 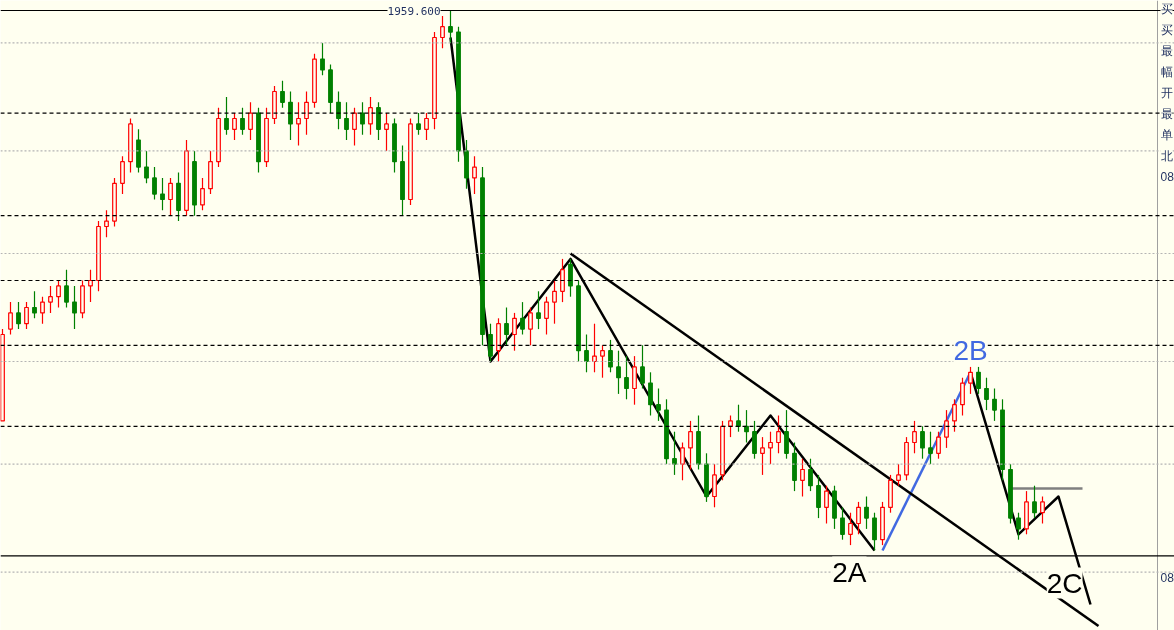 I want to click on text: 幅, so click(x=1166, y=71).